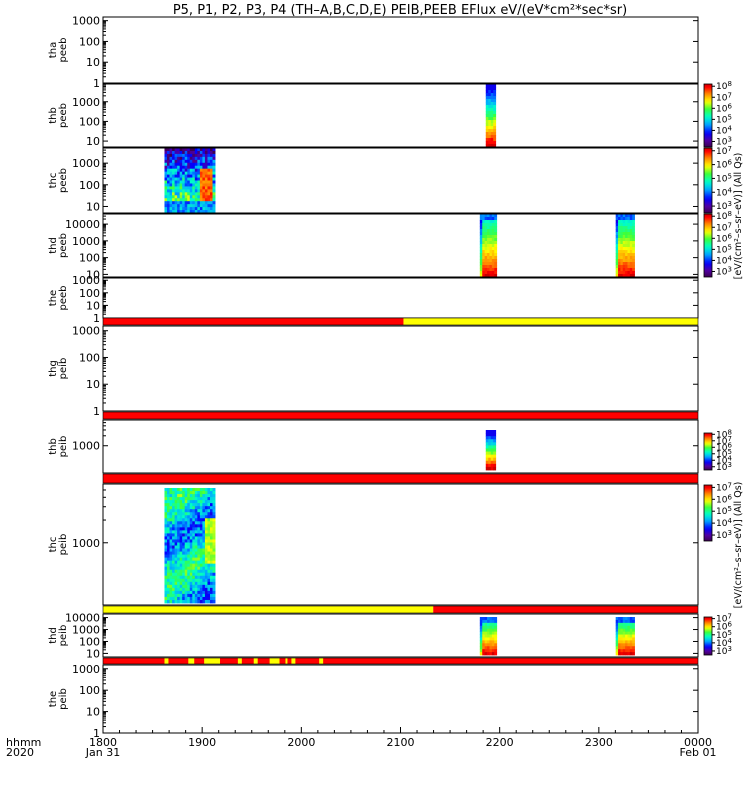 This screenshot has width=750, height=800. I want to click on panel-frame-thb-peeb, so click(400, 115).